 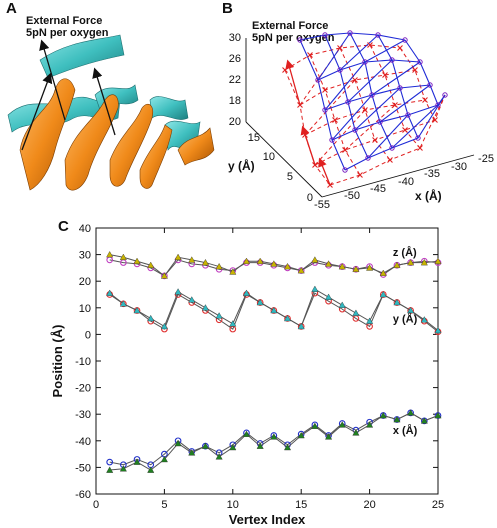 What do you see at coordinates (293, 38) in the screenshot?
I see `panel-b-annotation-line2: 5pN per oxygen` at bounding box center [293, 38].